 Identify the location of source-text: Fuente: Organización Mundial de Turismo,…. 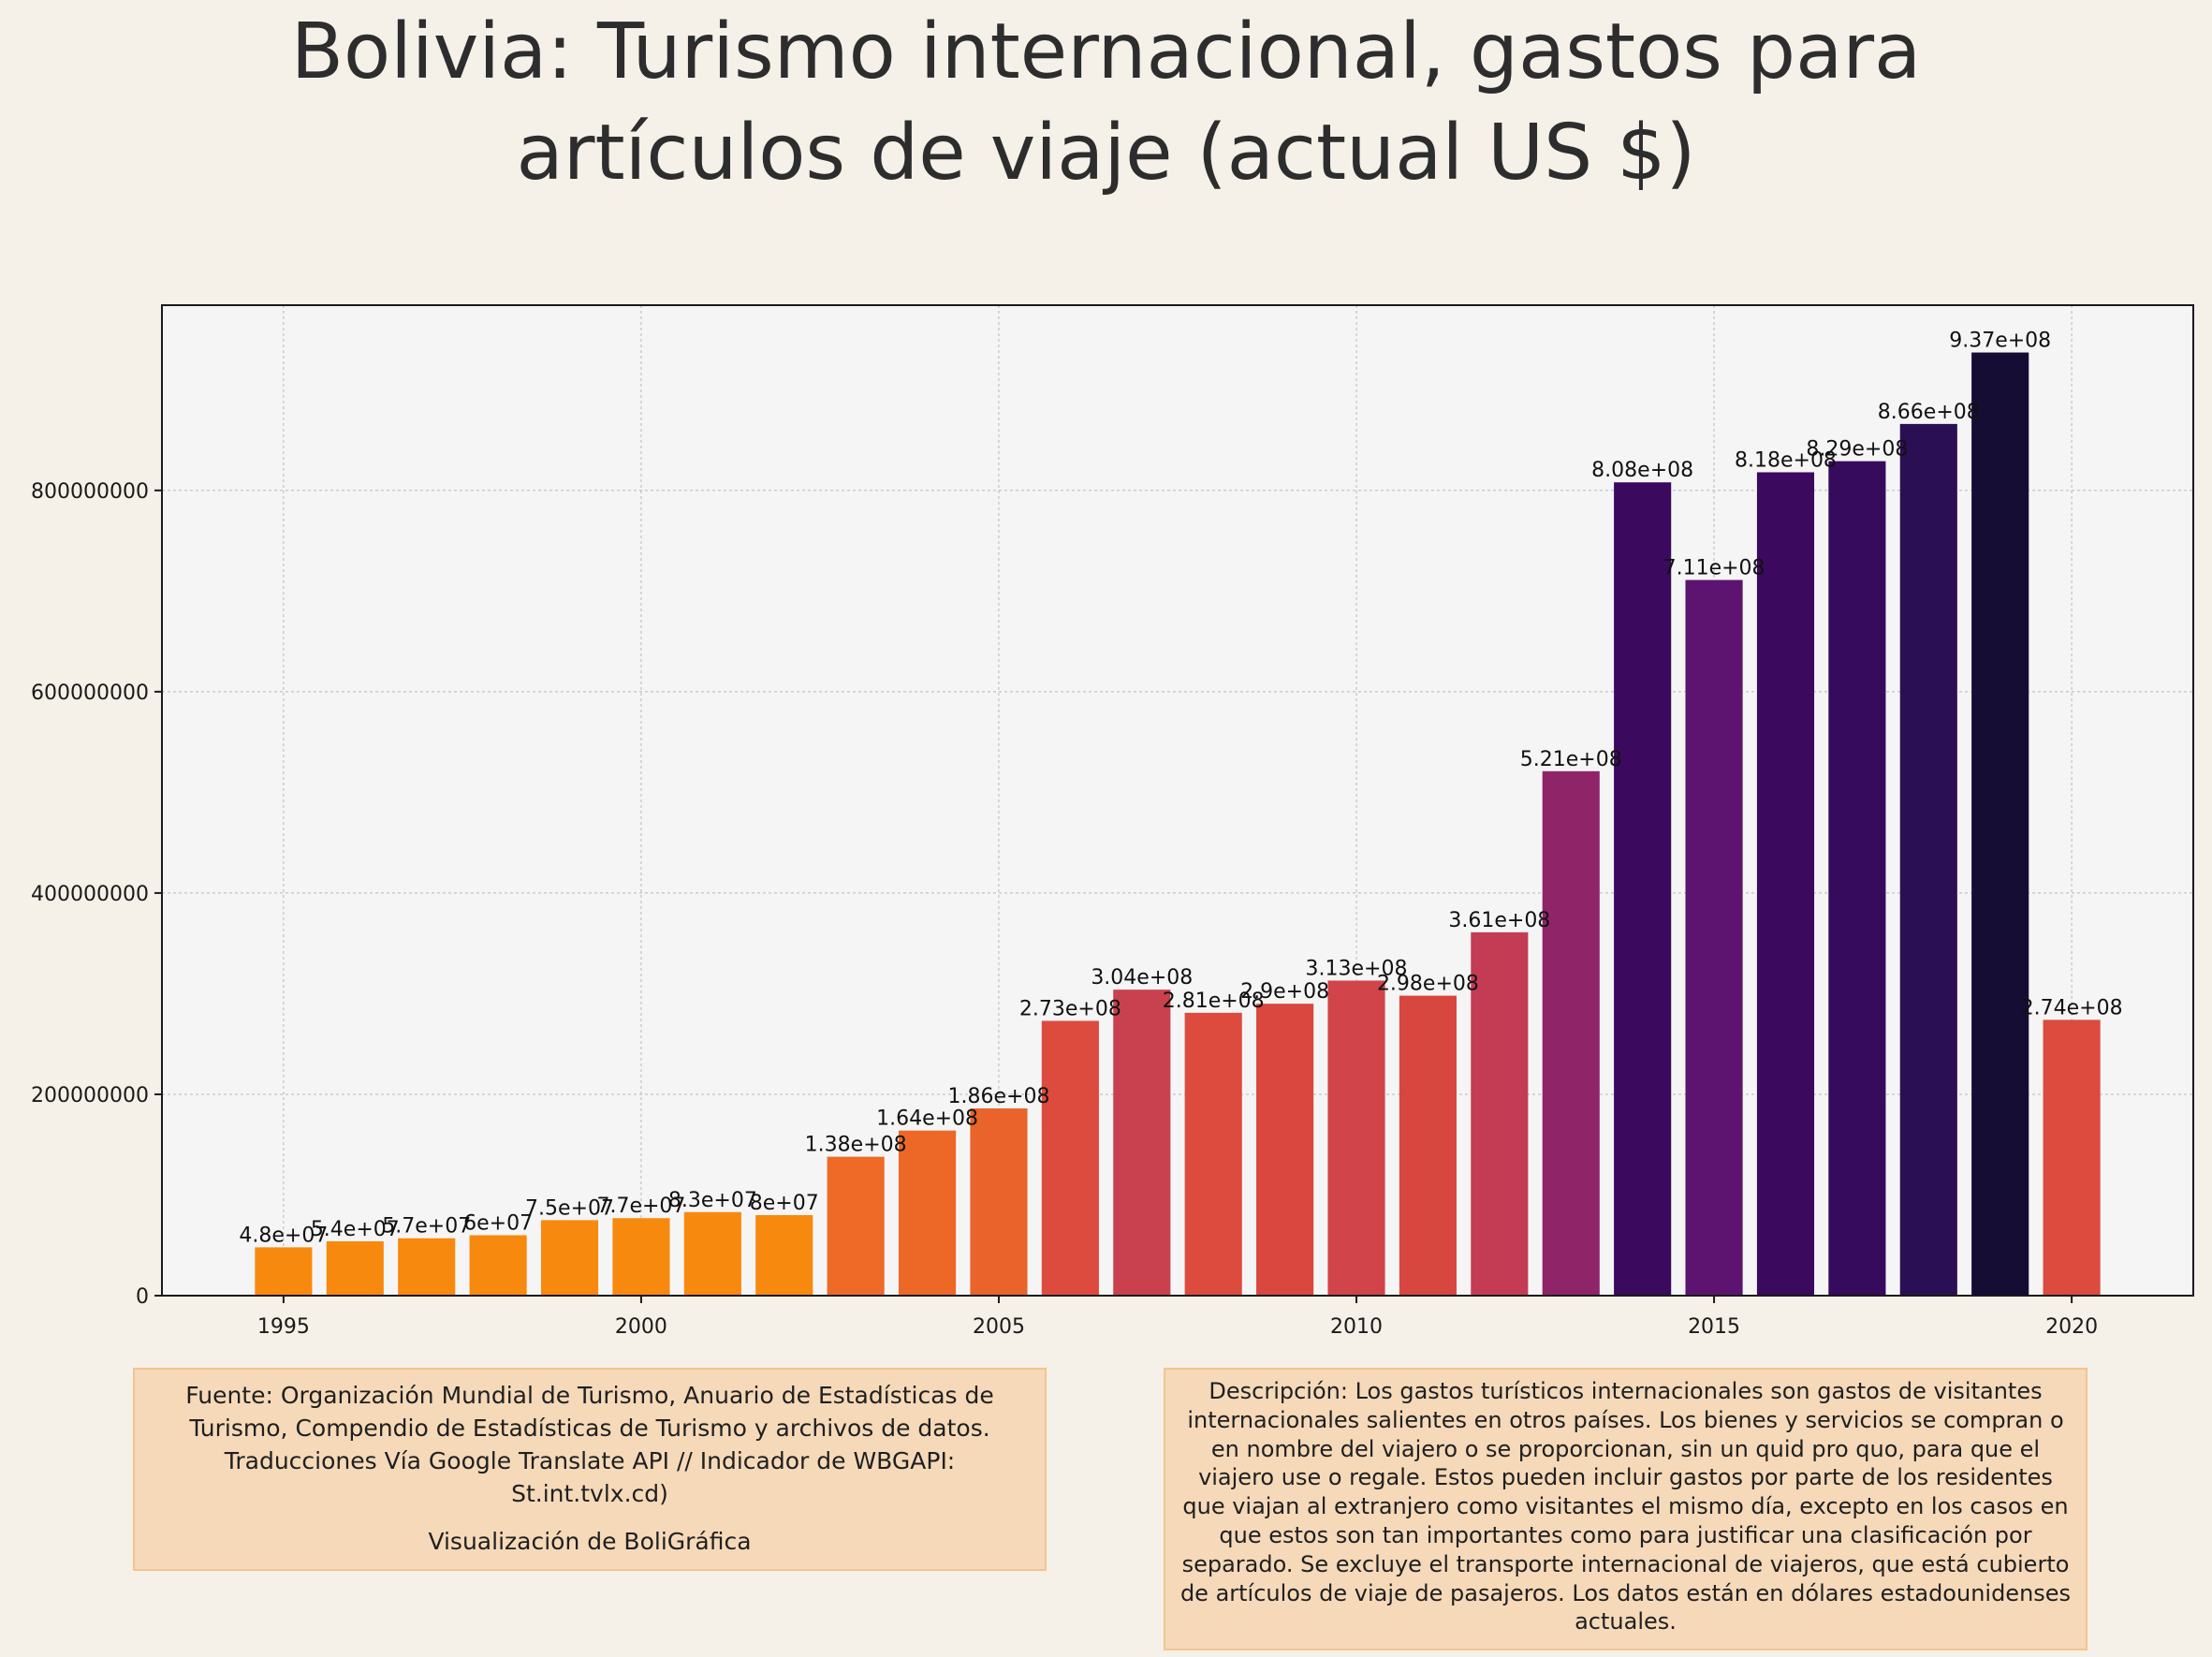
(589, 1444).